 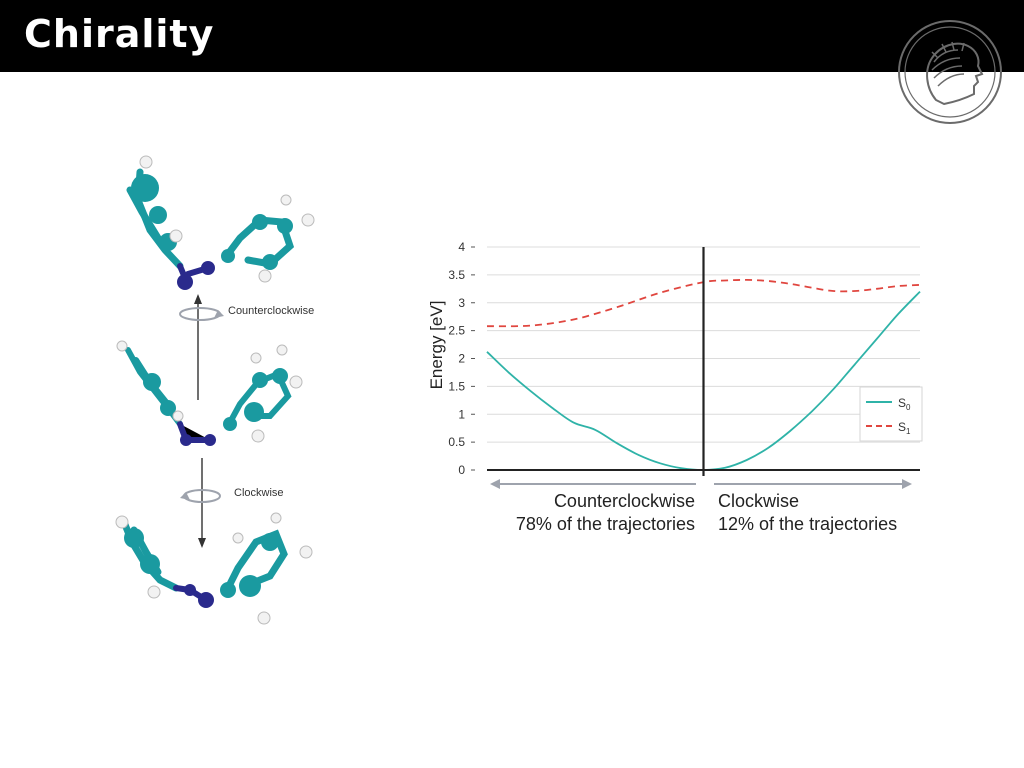 What do you see at coordinates (593, 484) in the screenshot?
I see `direction-arrow-left` at bounding box center [593, 484].